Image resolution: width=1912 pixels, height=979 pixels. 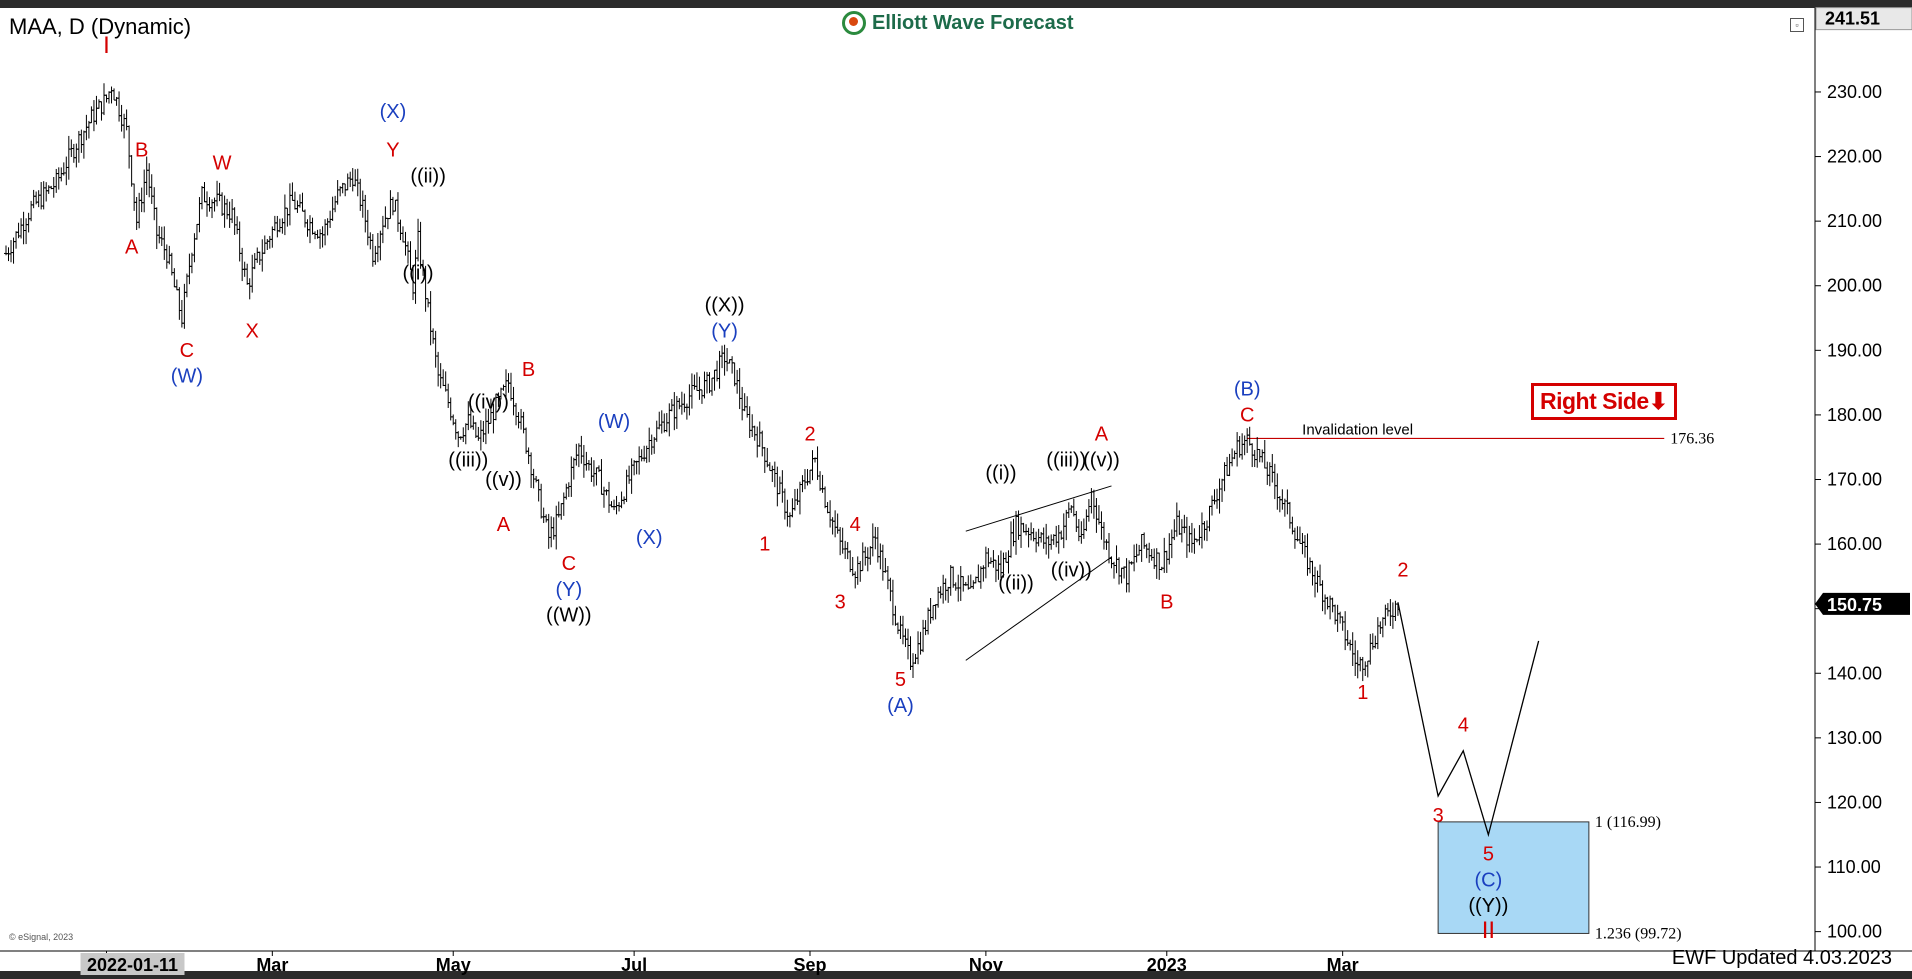 I want to click on brand-logo-icon, so click(x=854, y=23).